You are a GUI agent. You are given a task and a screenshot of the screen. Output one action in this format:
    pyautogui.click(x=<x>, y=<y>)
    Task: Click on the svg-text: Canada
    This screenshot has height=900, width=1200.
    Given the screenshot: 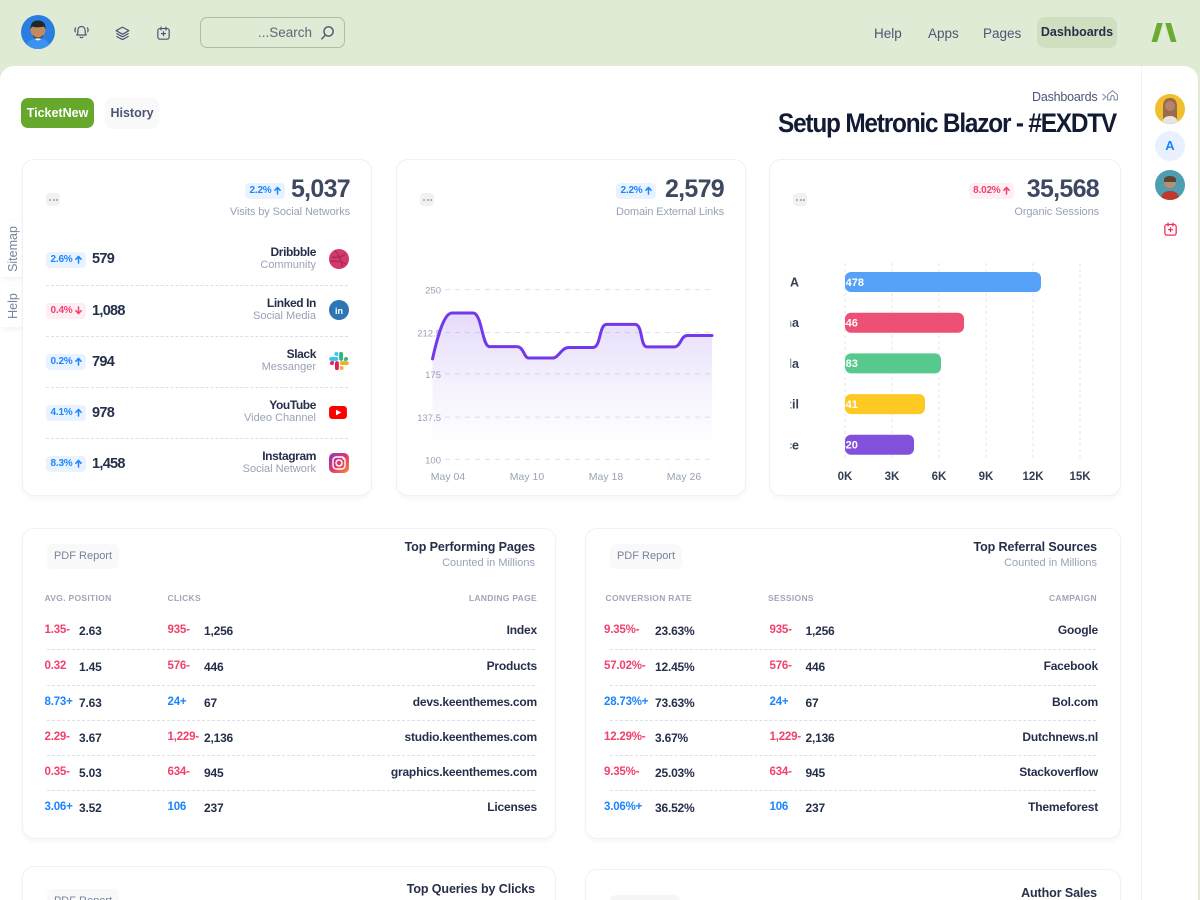 What is the action you would take?
    pyautogui.click(x=785, y=364)
    